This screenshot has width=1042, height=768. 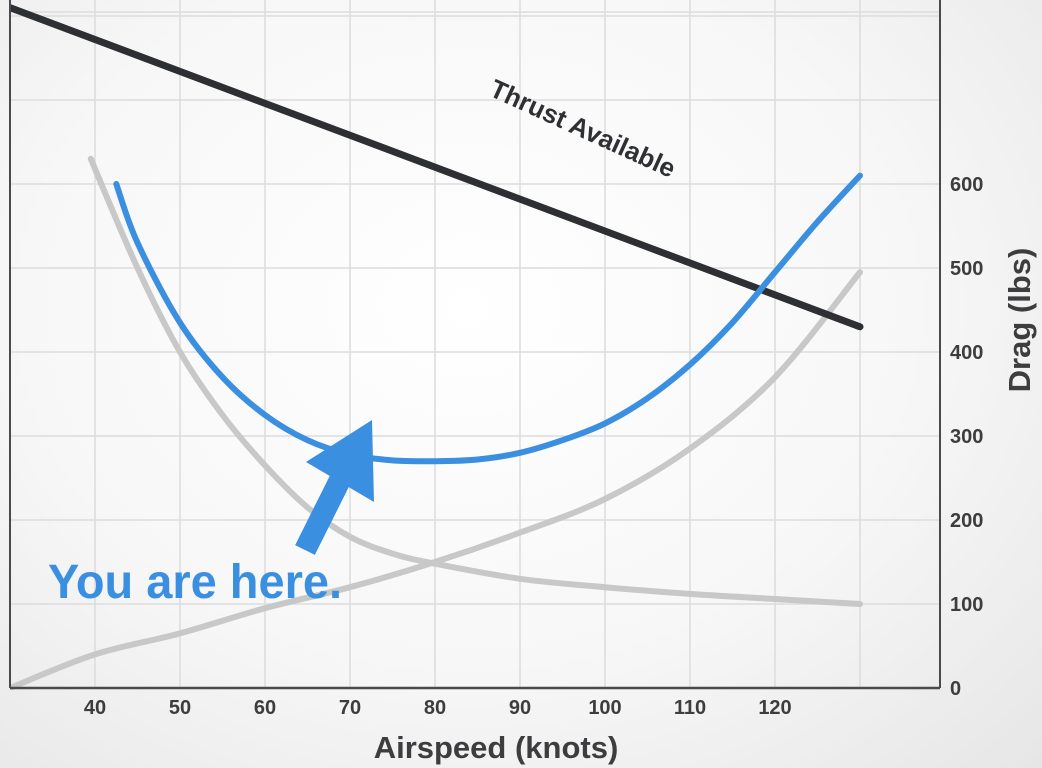 What do you see at coordinates (95, 708) in the screenshot?
I see `x-tick-label: 40` at bounding box center [95, 708].